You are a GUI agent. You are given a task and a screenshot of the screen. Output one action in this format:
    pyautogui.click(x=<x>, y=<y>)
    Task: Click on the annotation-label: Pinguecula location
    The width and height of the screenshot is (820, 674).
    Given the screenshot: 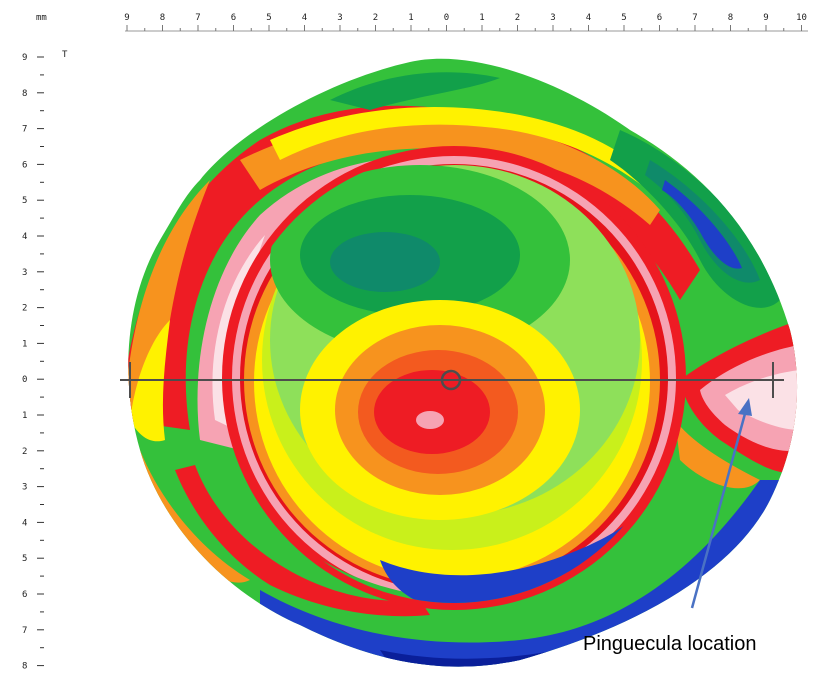 What is the action you would take?
    pyautogui.click(x=669, y=644)
    